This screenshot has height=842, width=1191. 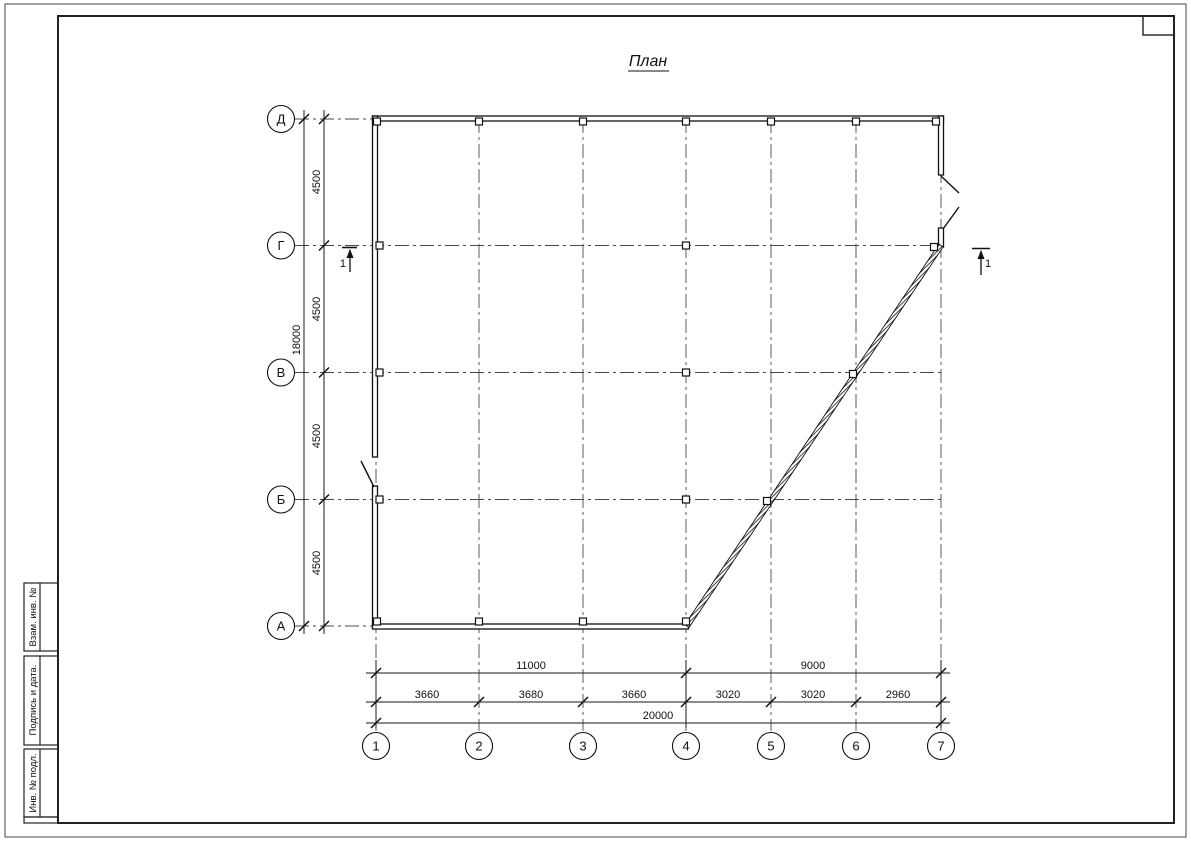 What do you see at coordinates (941, 145) in the screenshot?
I see `wall-right-upper` at bounding box center [941, 145].